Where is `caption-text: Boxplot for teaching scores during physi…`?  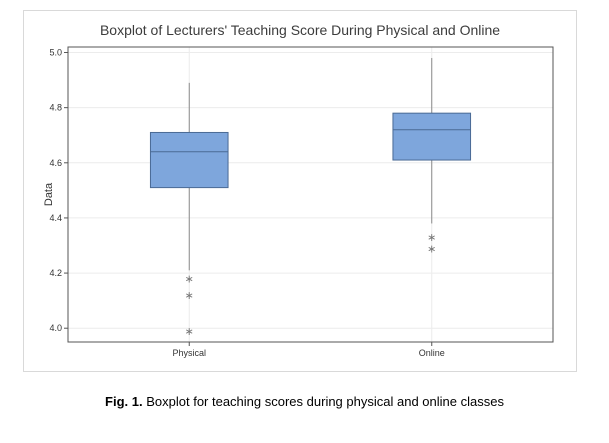 caption-text: Boxplot for teaching scores during physi… is located at coordinates (325, 401).